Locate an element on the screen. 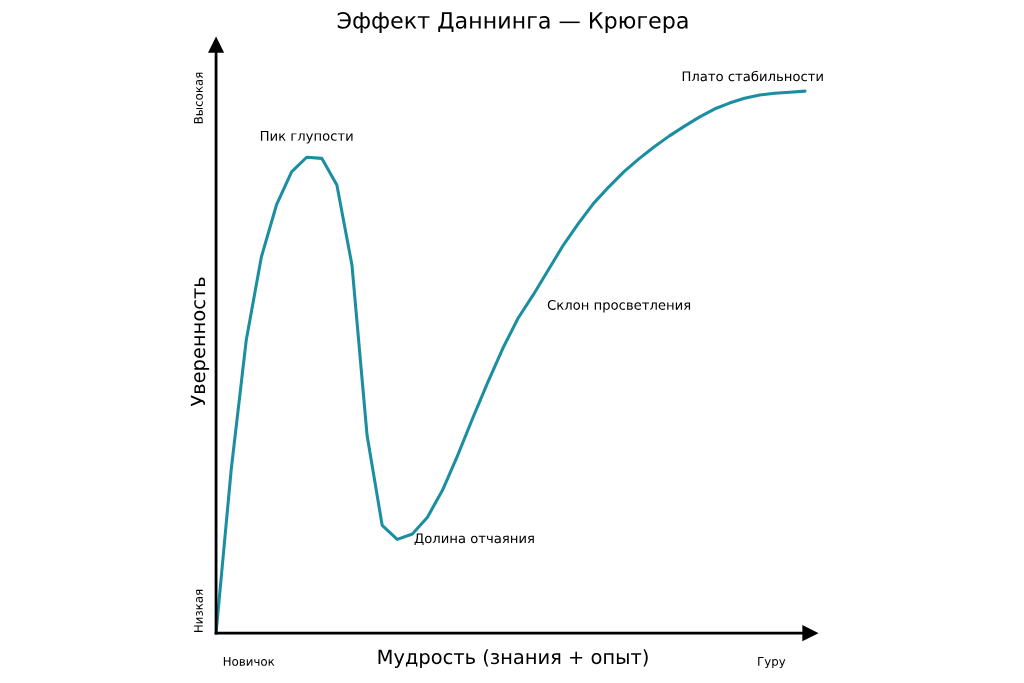 Image resolution: width=1024 pixels, height=683 pixels. annotation: Долина отчаяния is located at coordinates (474, 539).